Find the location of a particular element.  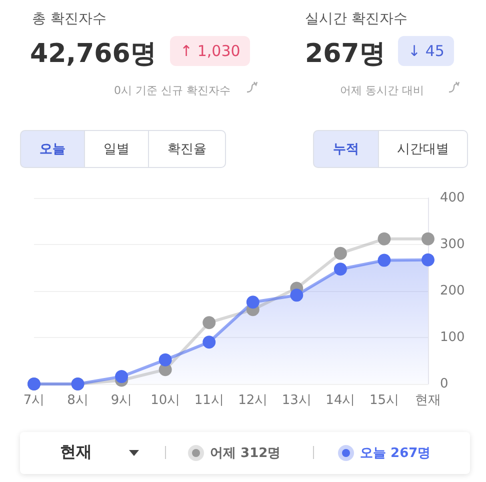

y-tick-label: 100 is located at coordinates (452, 337).